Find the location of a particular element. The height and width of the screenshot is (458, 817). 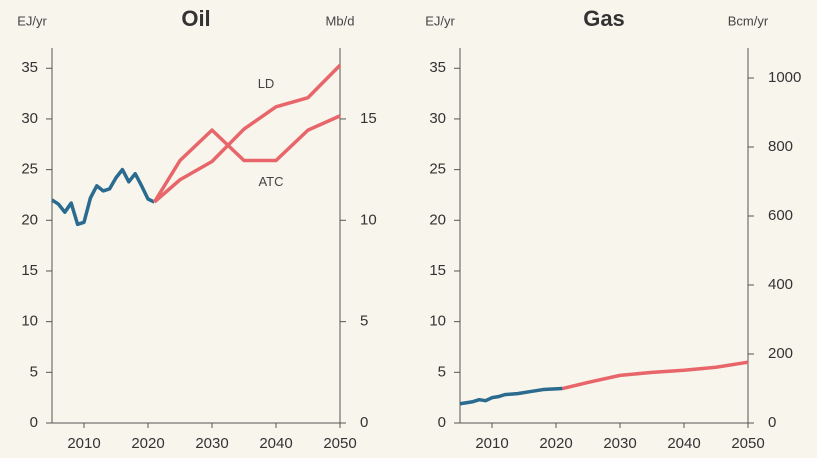

y2-tick-label: 15 is located at coordinates (368, 118).